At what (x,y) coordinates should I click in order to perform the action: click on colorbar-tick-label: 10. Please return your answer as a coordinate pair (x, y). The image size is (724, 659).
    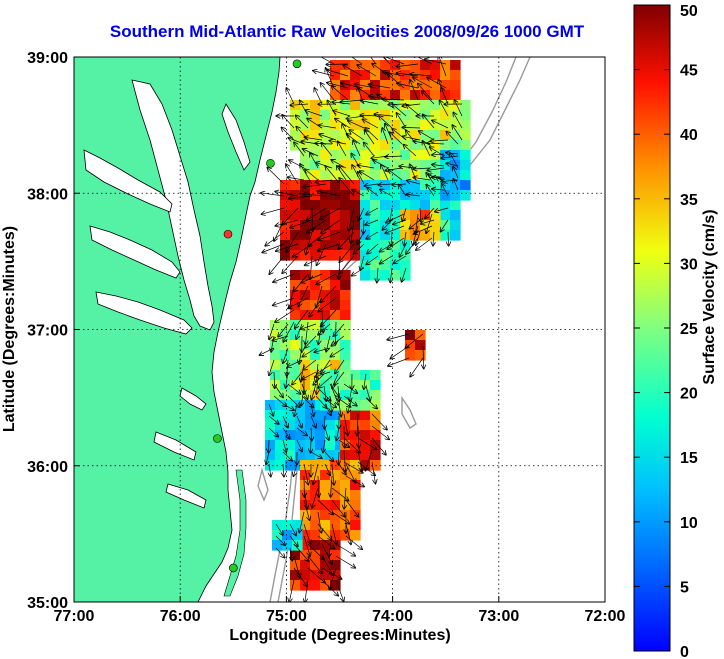
    Looking at the image, I should click on (689, 523).